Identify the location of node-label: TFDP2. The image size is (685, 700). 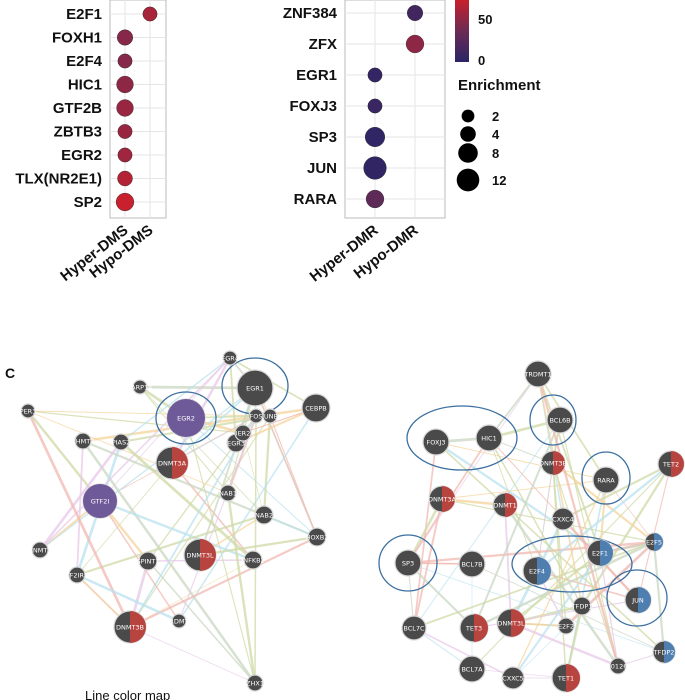
(664, 652).